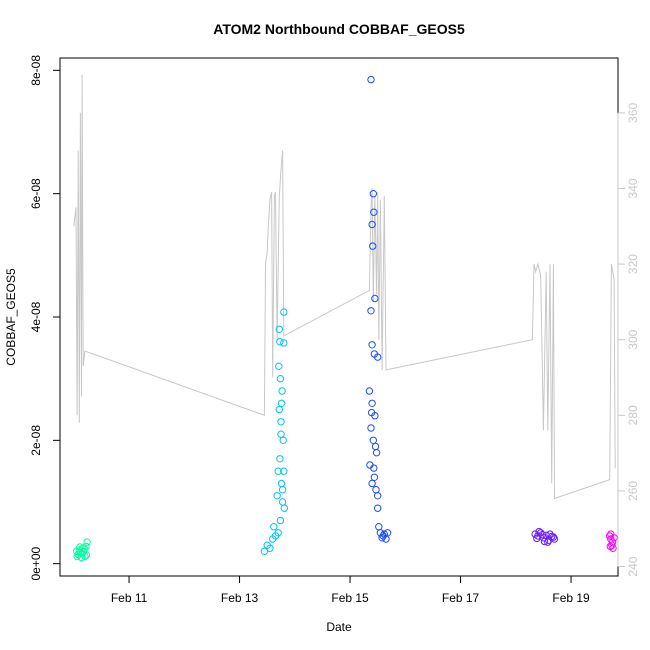  Describe the element at coordinates (633, 264) in the screenshot. I see `y2-tick-label: 320` at that location.